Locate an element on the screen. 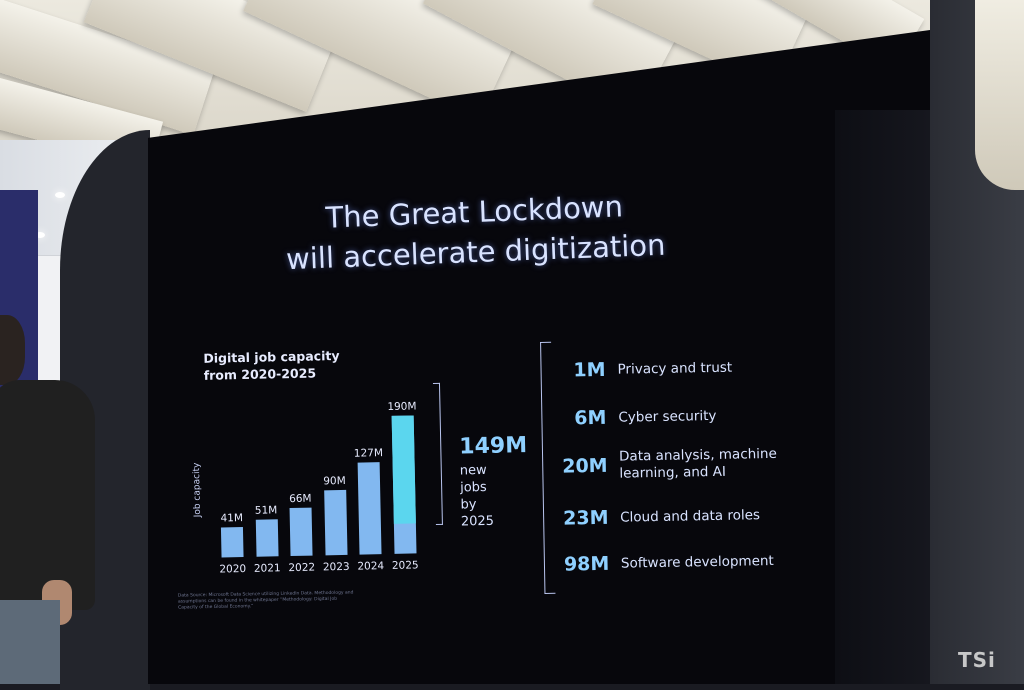 Image resolution: width=1024 pixels, height=690 pixels. bar-2020 is located at coordinates (232, 542).